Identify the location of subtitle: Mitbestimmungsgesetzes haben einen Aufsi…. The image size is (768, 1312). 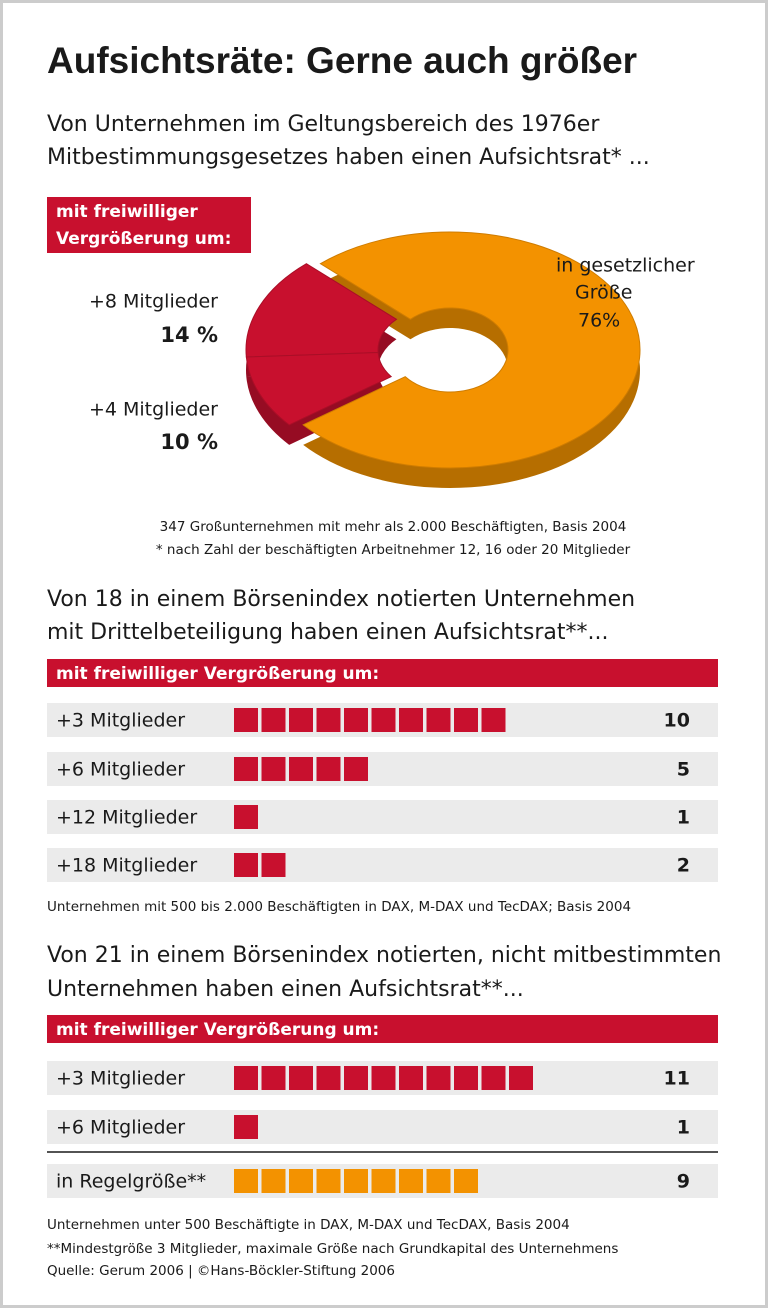
(348, 157).